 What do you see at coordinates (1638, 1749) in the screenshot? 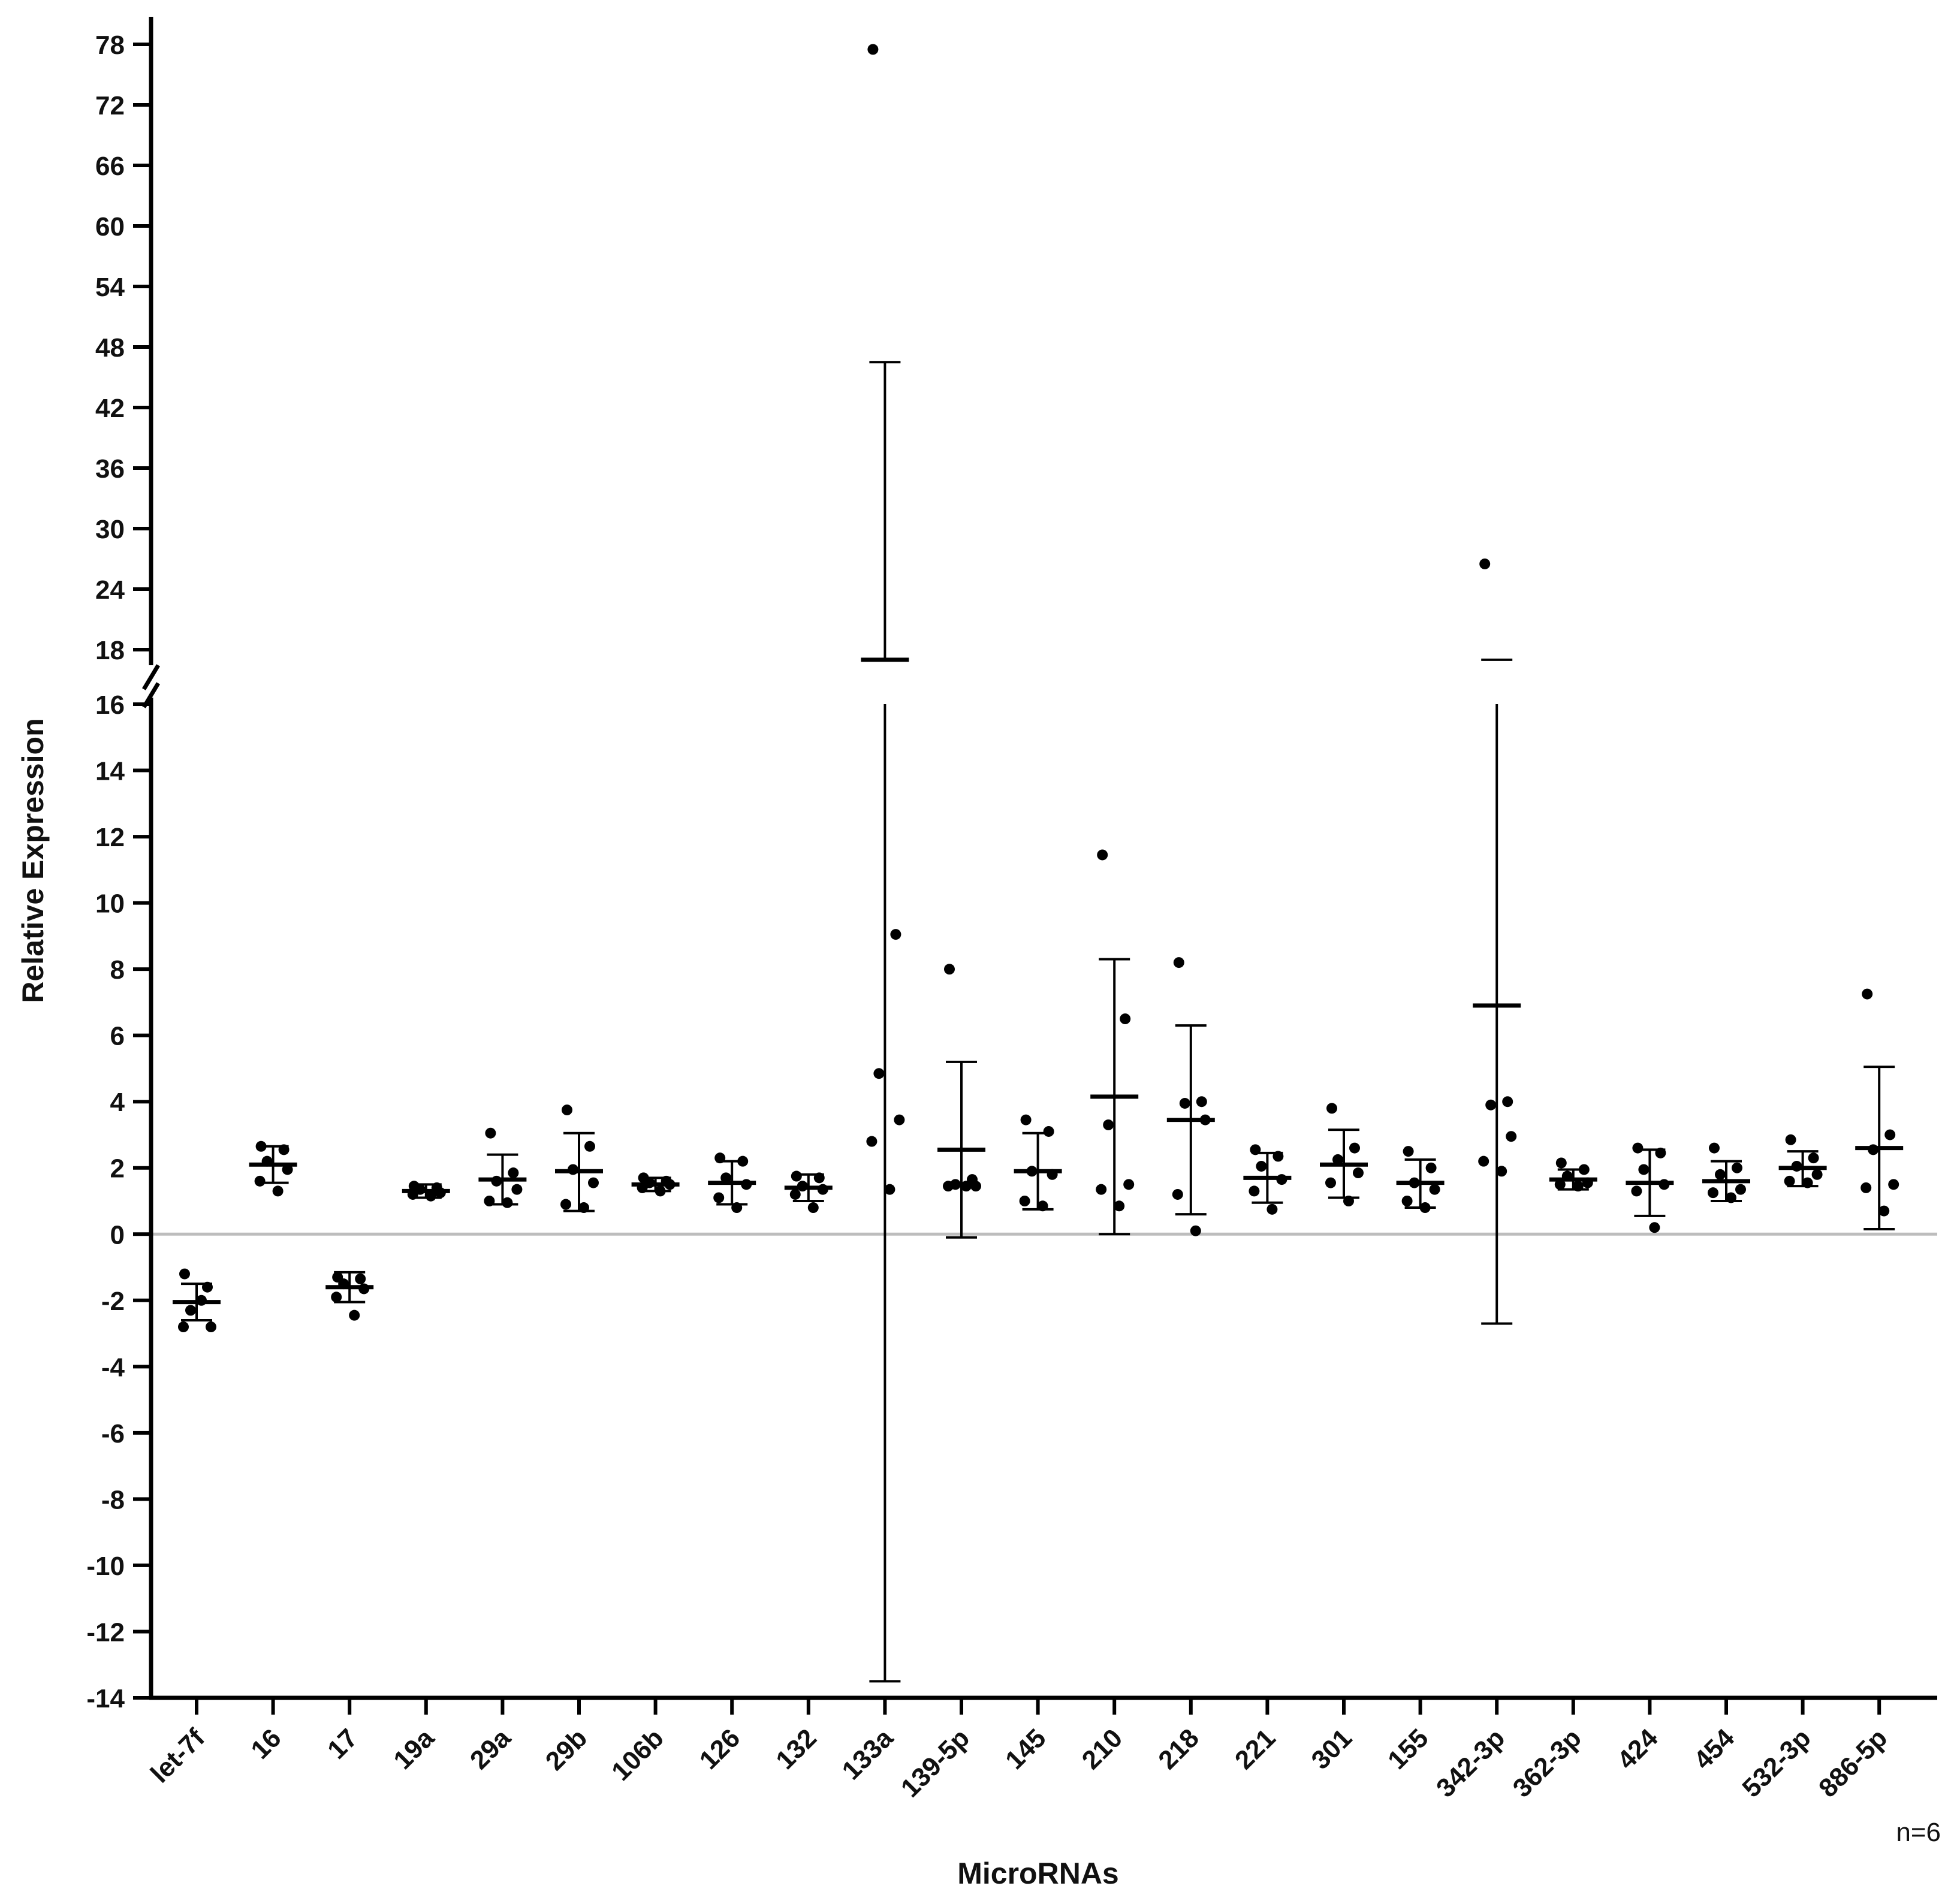
I see `x-category-label: 424` at bounding box center [1638, 1749].